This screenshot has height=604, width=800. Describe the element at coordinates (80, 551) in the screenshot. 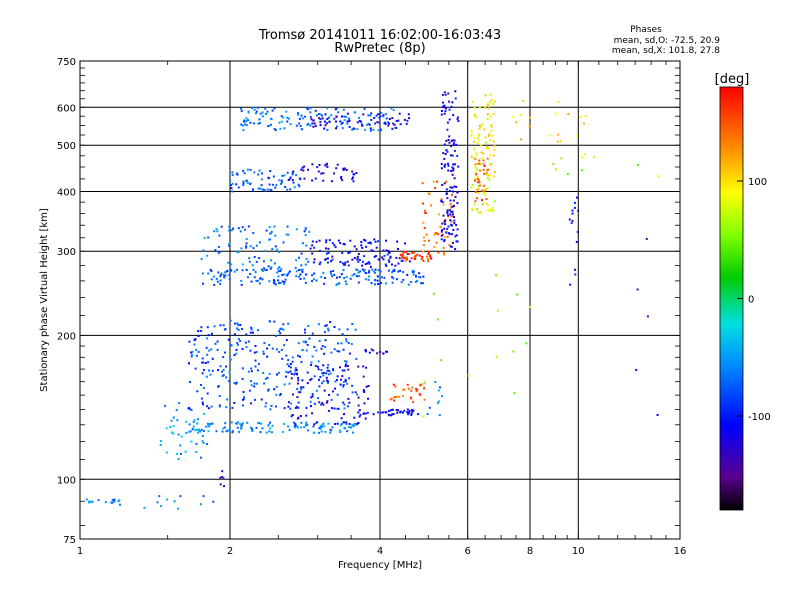

I see `x-tick-label: 1` at that location.